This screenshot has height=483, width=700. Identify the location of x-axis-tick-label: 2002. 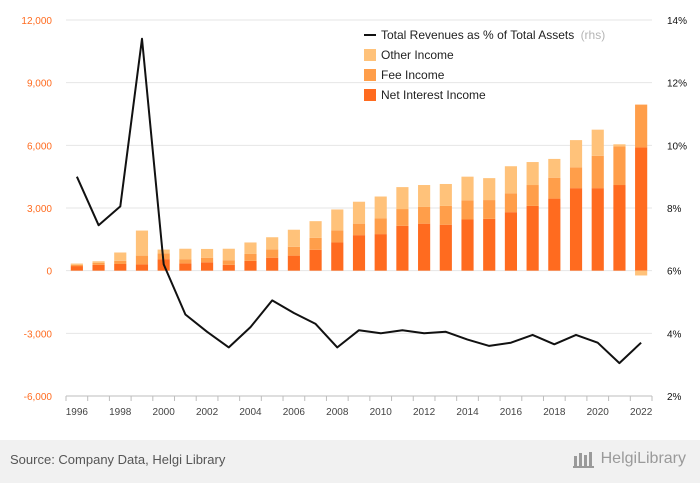
(207, 412).